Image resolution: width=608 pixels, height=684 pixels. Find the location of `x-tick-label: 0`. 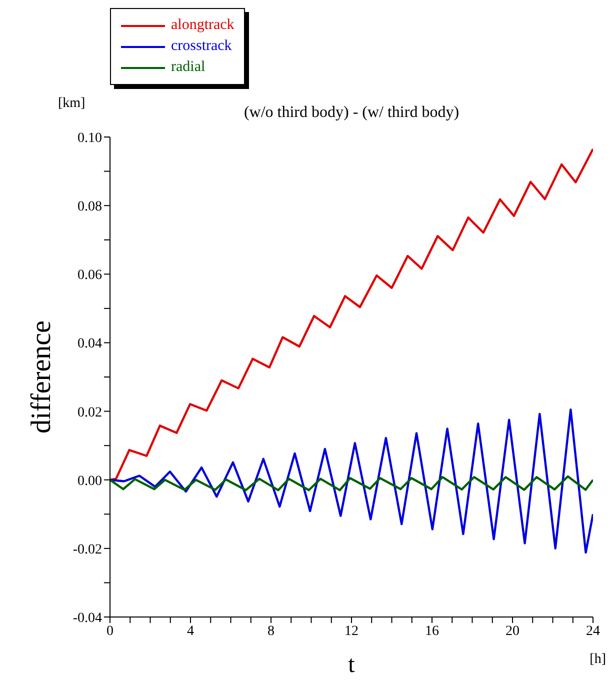

x-tick-label: 0 is located at coordinates (110, 631).